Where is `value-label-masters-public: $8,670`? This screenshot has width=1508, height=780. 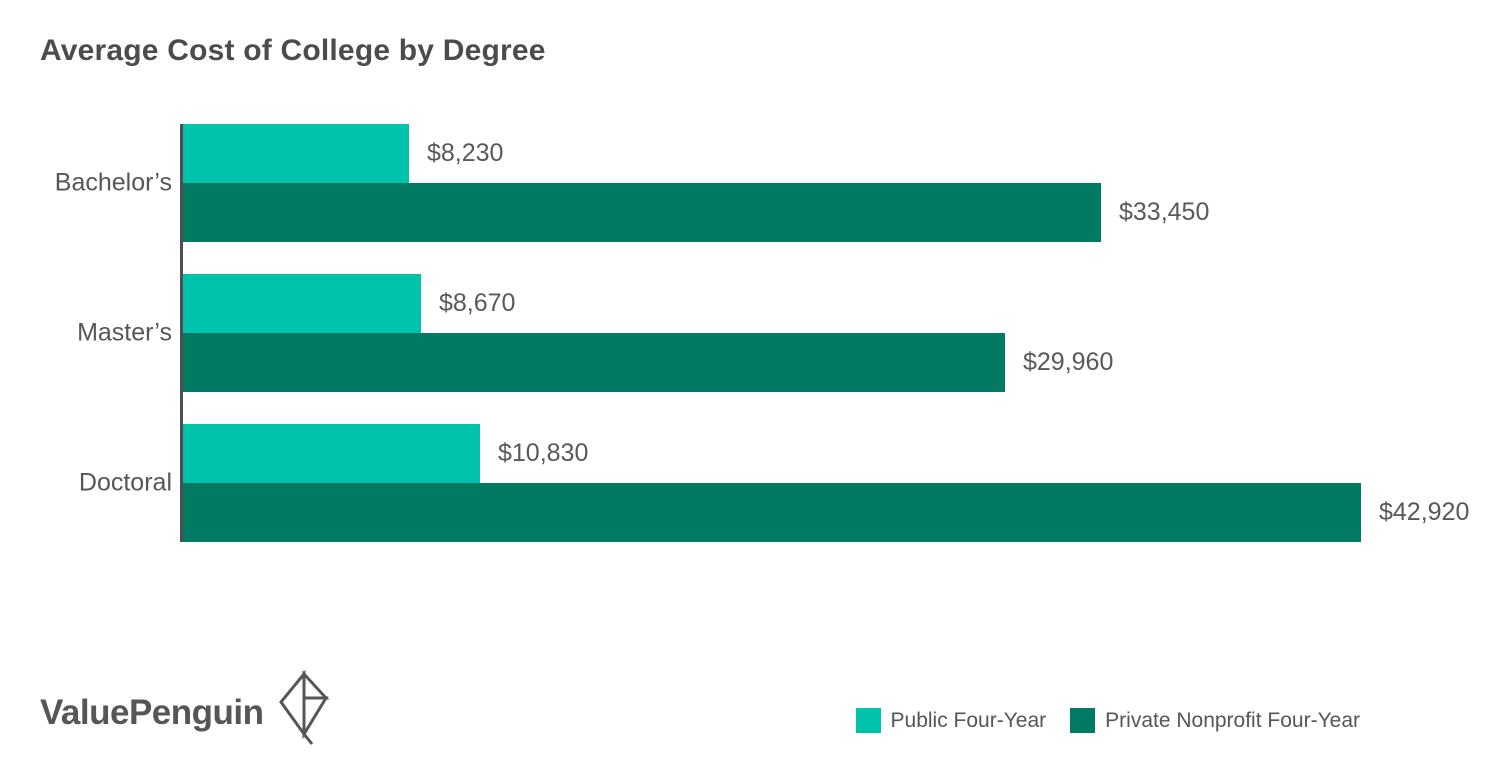 value-label-masters-public: $8,670 is located at coordinates (477, 303).